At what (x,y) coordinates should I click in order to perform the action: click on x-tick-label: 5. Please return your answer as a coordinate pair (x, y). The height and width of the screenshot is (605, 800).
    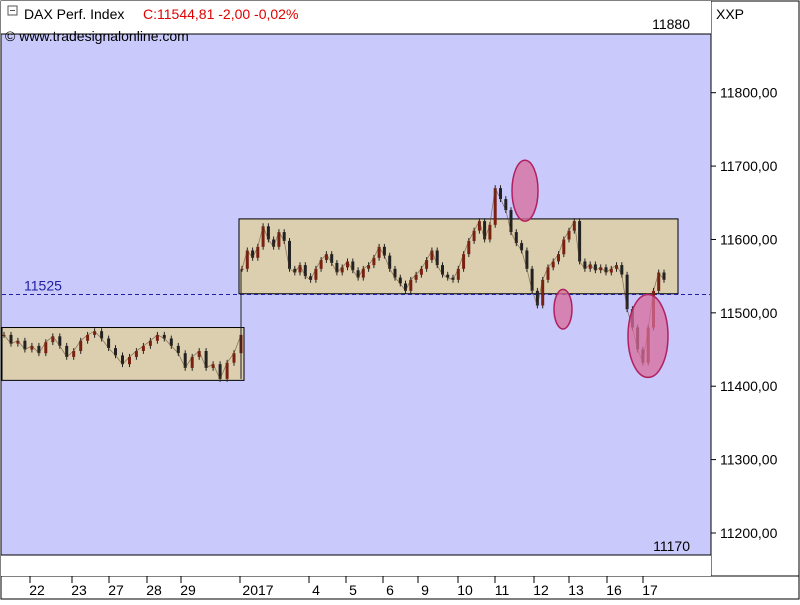
    Looking at the image, I should click on (353, 590).